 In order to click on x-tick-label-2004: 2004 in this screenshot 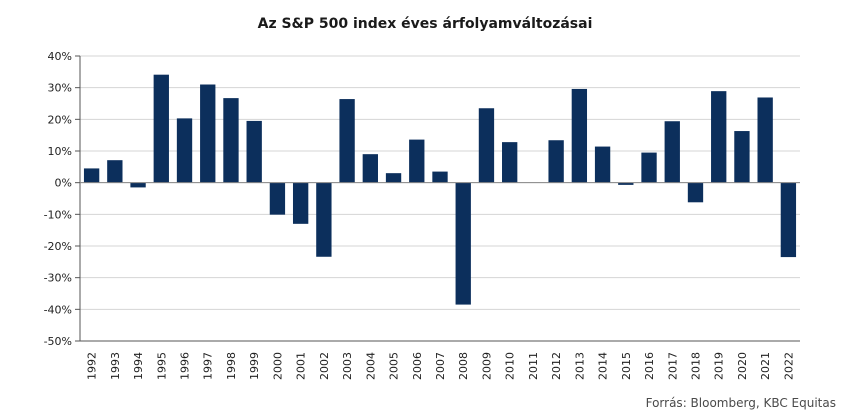, I will do `click(370, 366)`.